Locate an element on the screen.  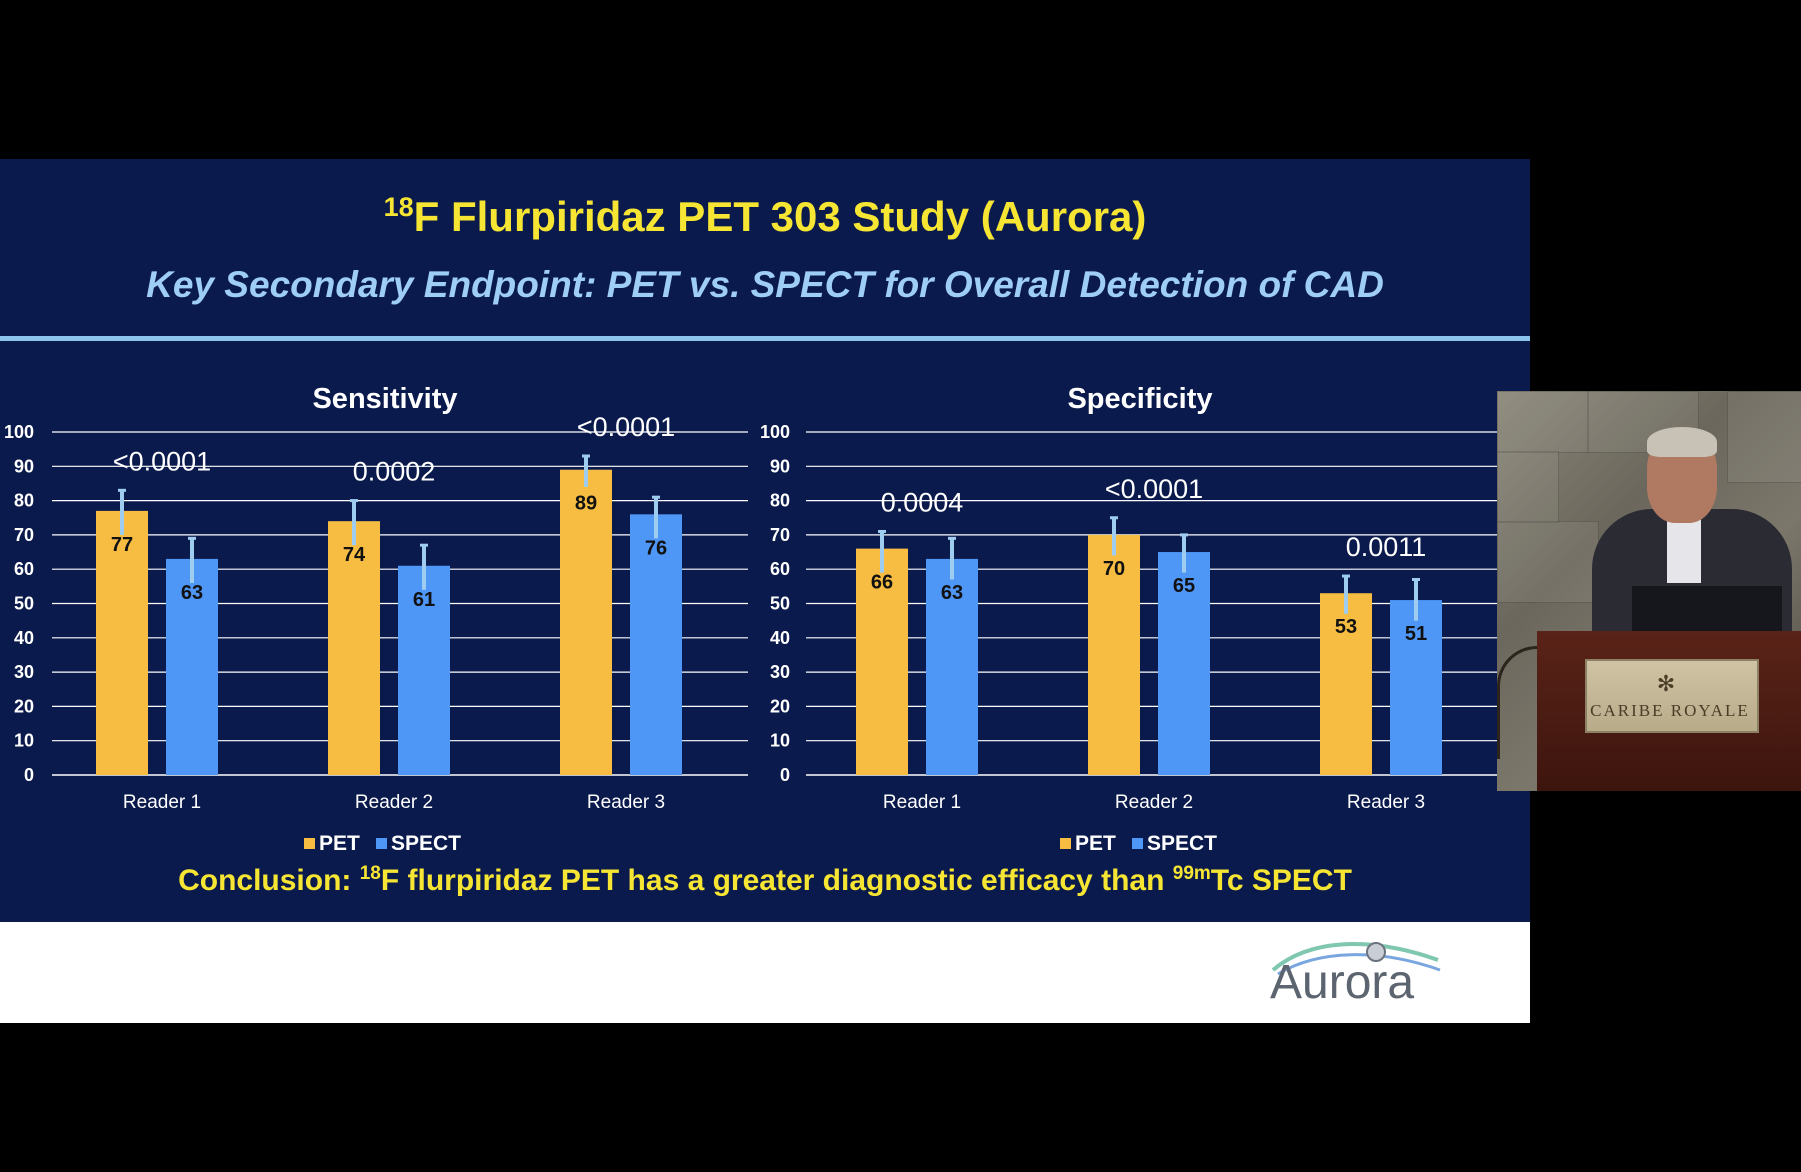
sensitivity-category-label: Reader 3 is located at coordinates (626, 802).